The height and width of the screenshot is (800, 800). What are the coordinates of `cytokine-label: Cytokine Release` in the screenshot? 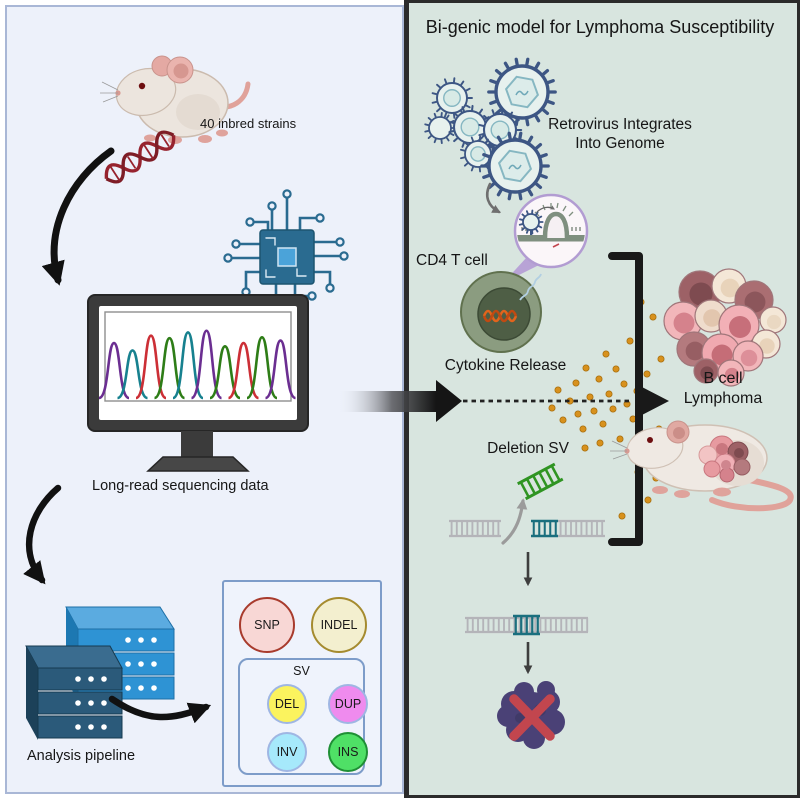 It's located at (505, 365).